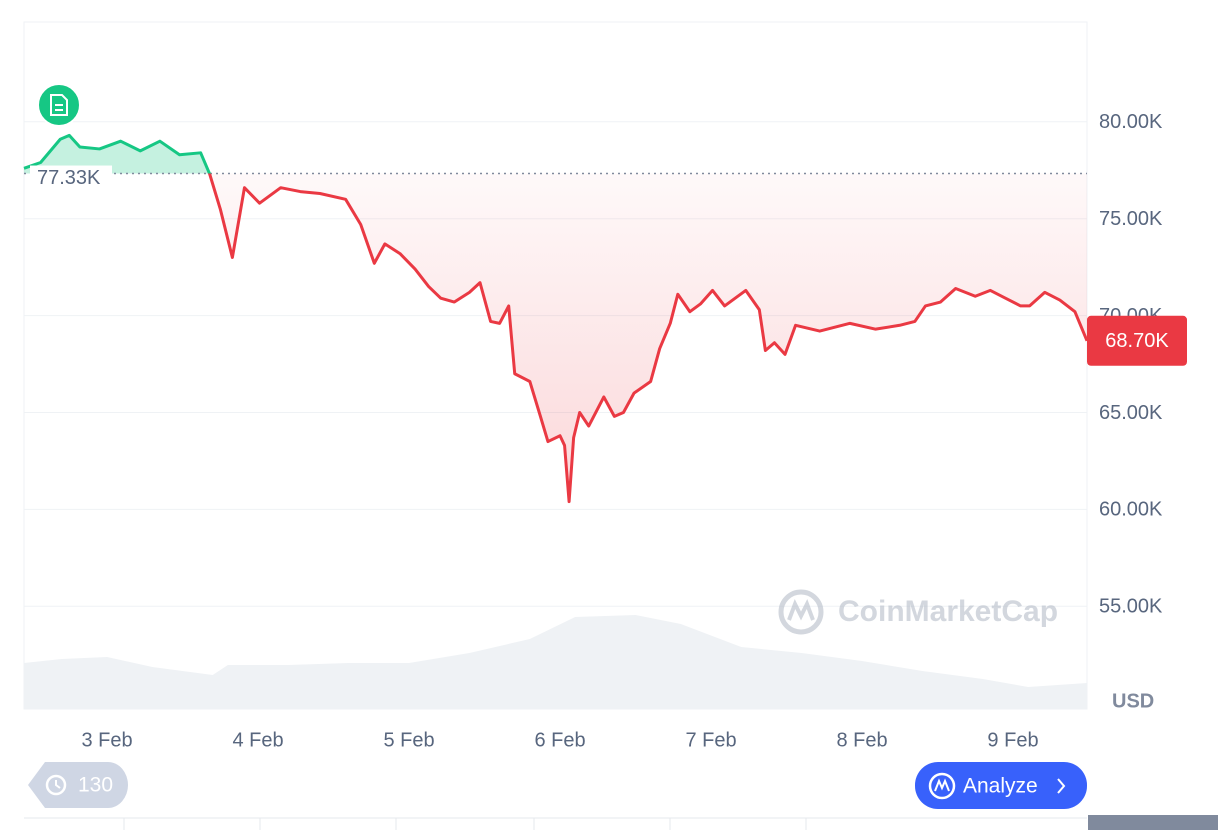 The image size is (1218, 830). What do you see at coordinates (710, 740) in the screenshot?
I see `x-tick-label: 7 Feb` at bounding box center [710, 740].